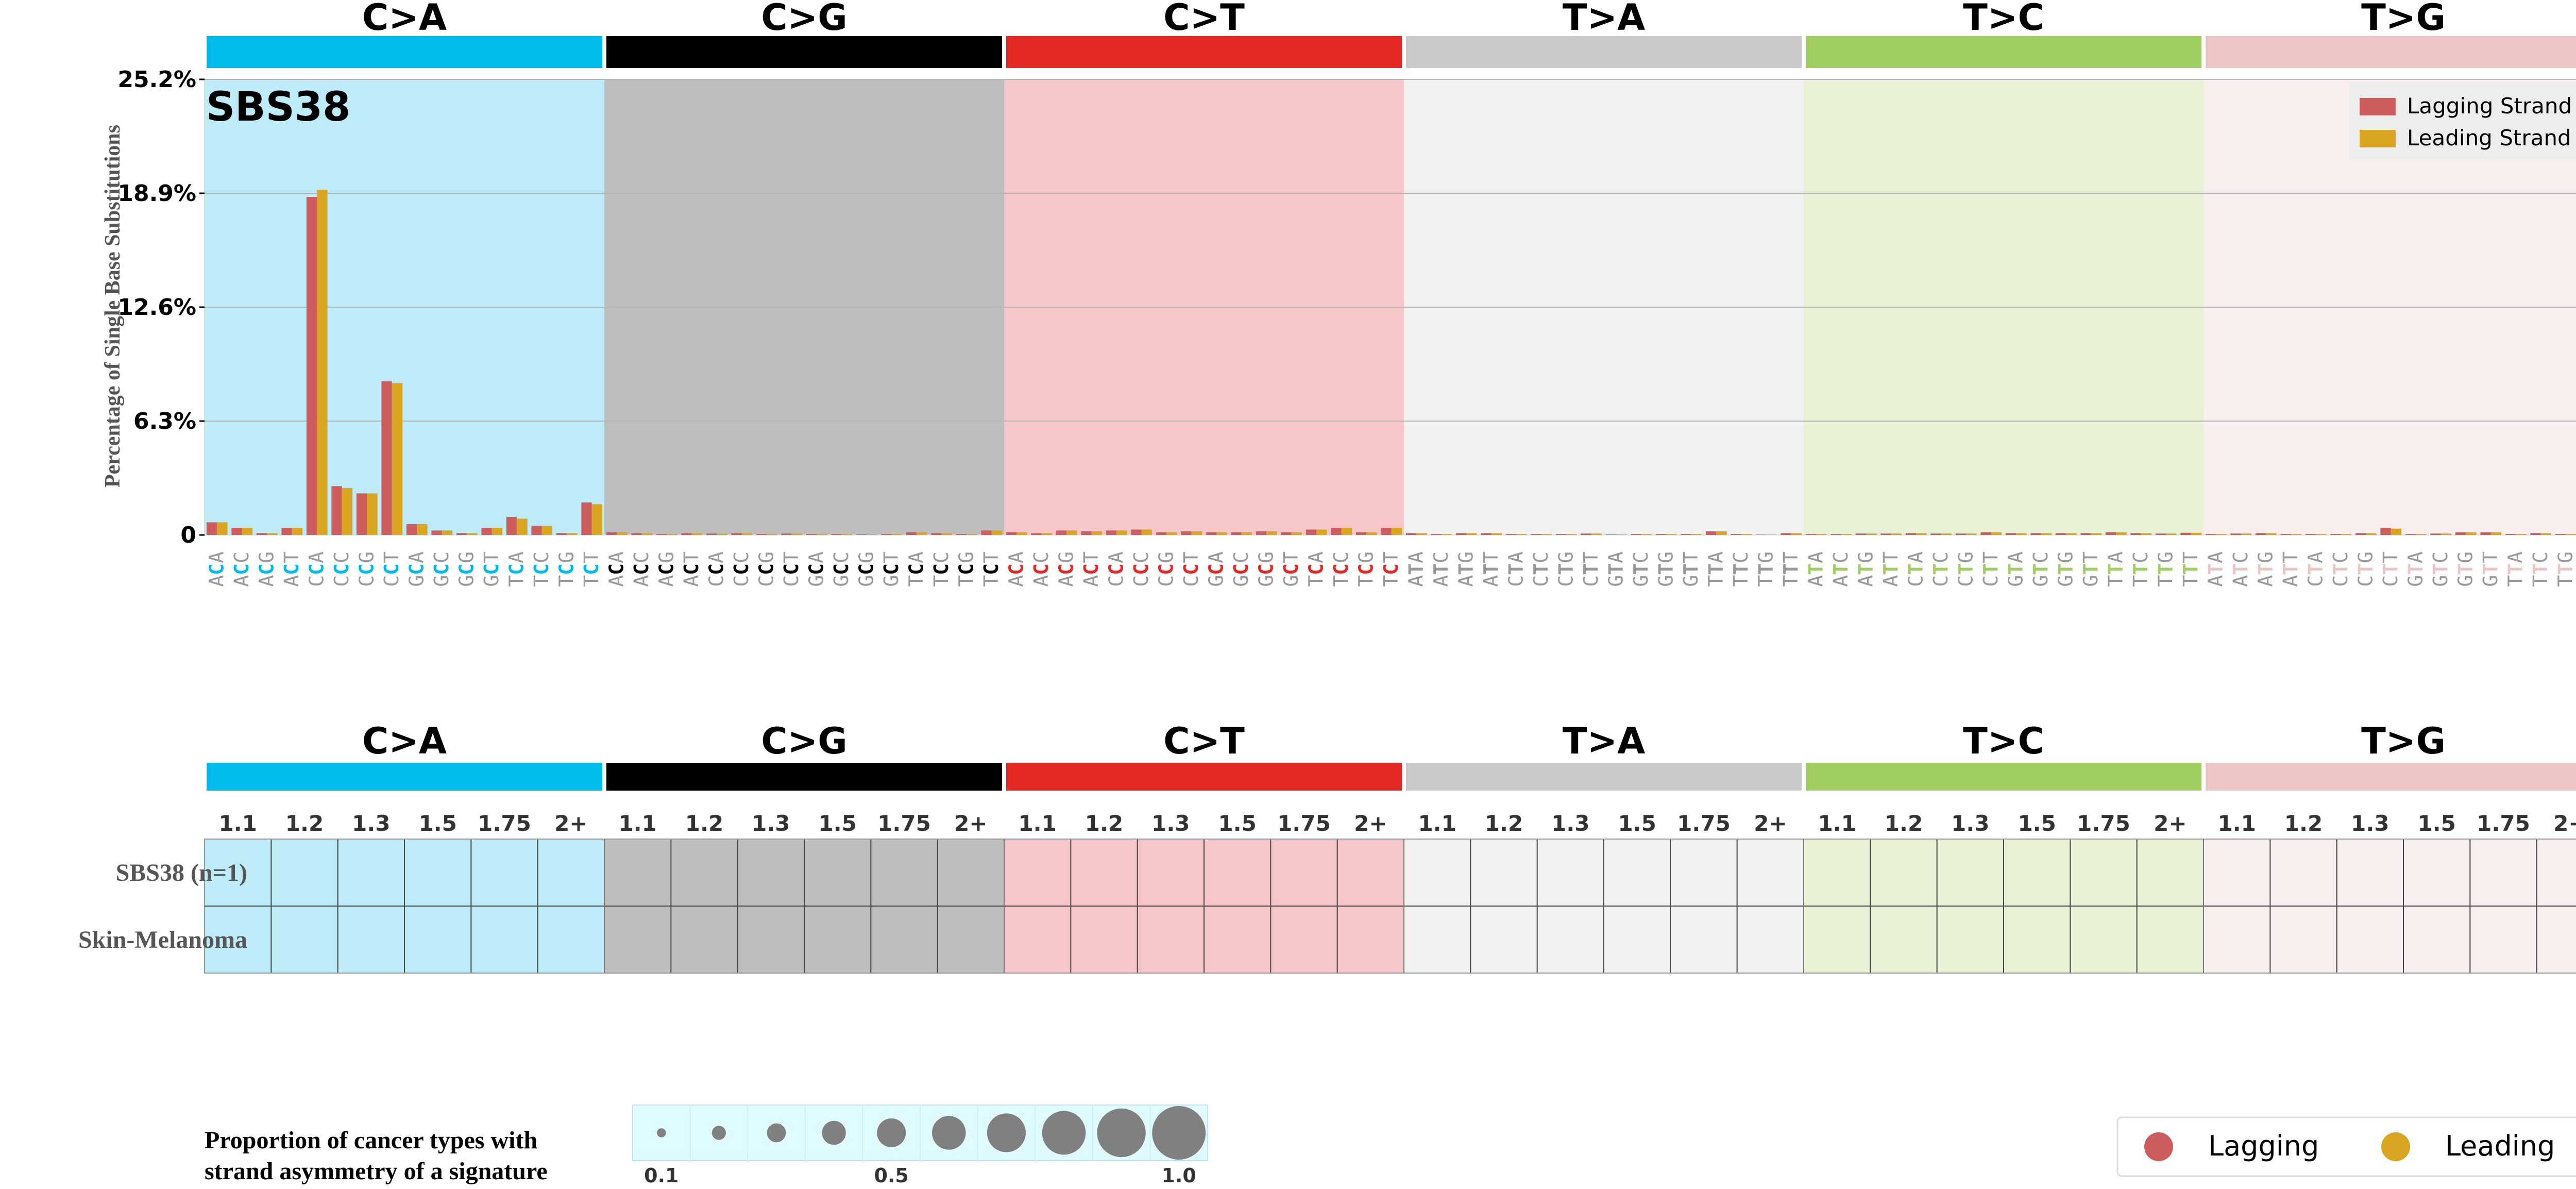 The image size is (2576, 1189). I want to click on x-tick-label: TCG, so click(966, 569).